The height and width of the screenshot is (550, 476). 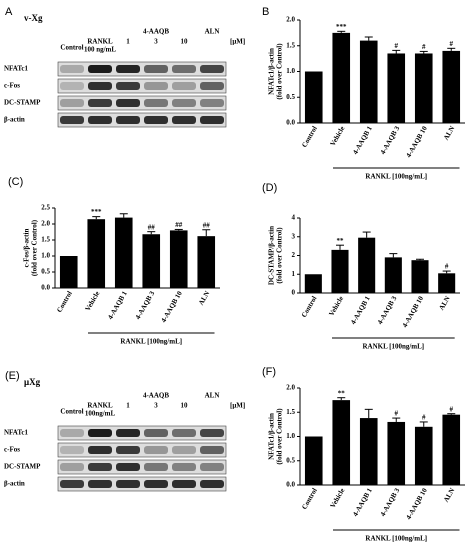 I want to click on unit-label: [μM], so click(x=237, y=42).